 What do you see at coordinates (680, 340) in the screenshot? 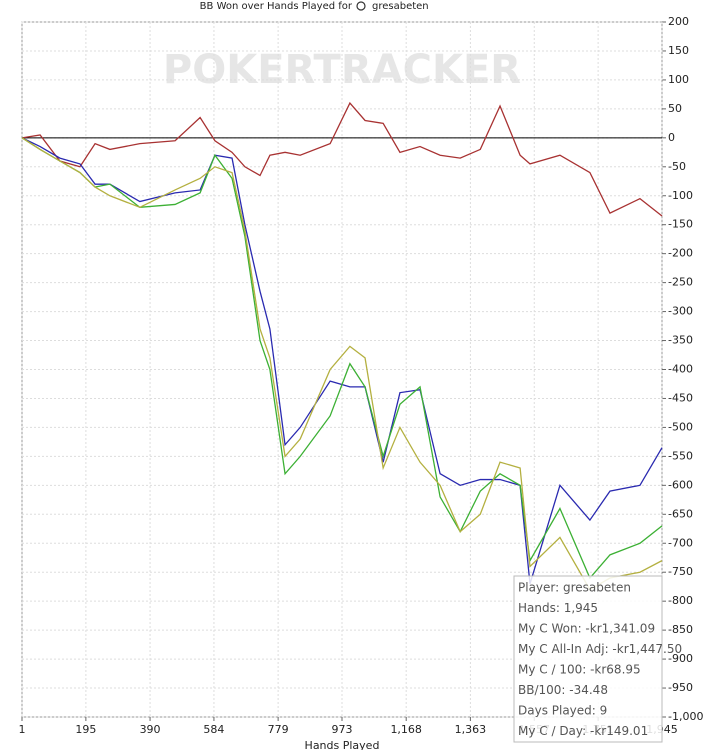
I see `y-tick-label: -350` at bounding box center [680, 340].